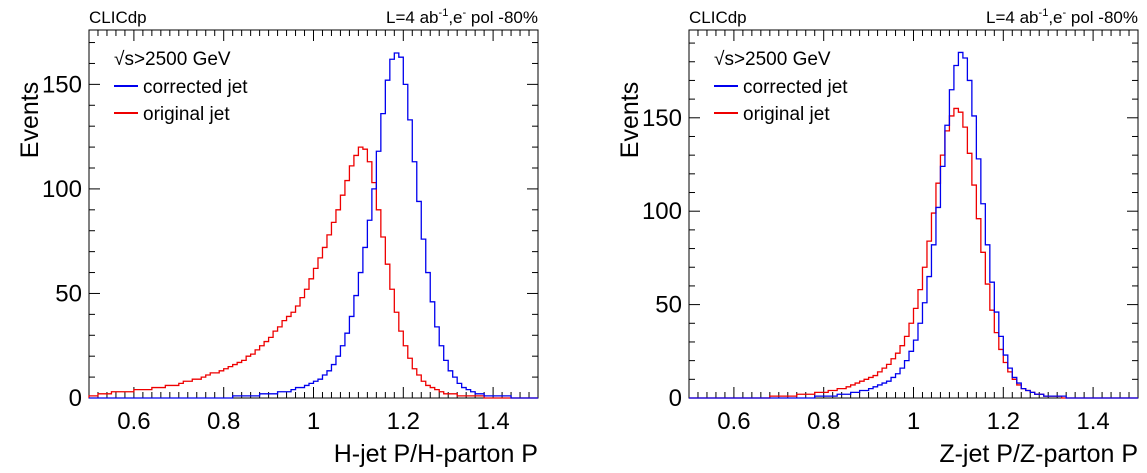  I want to click on x-axis-label: H-jet P/H-parton P, so click(436, 454).